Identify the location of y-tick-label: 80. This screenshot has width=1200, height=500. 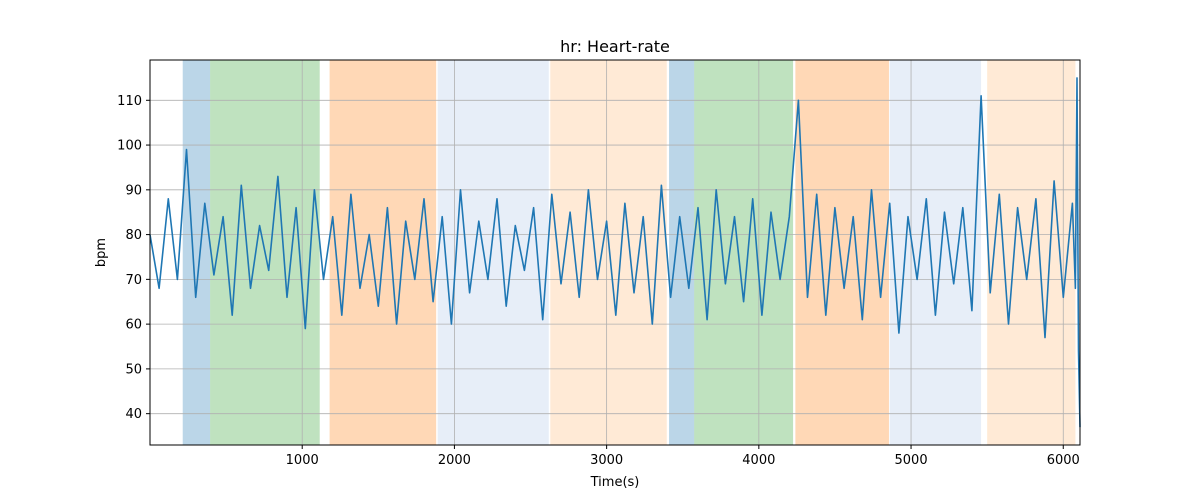
(133, 235).